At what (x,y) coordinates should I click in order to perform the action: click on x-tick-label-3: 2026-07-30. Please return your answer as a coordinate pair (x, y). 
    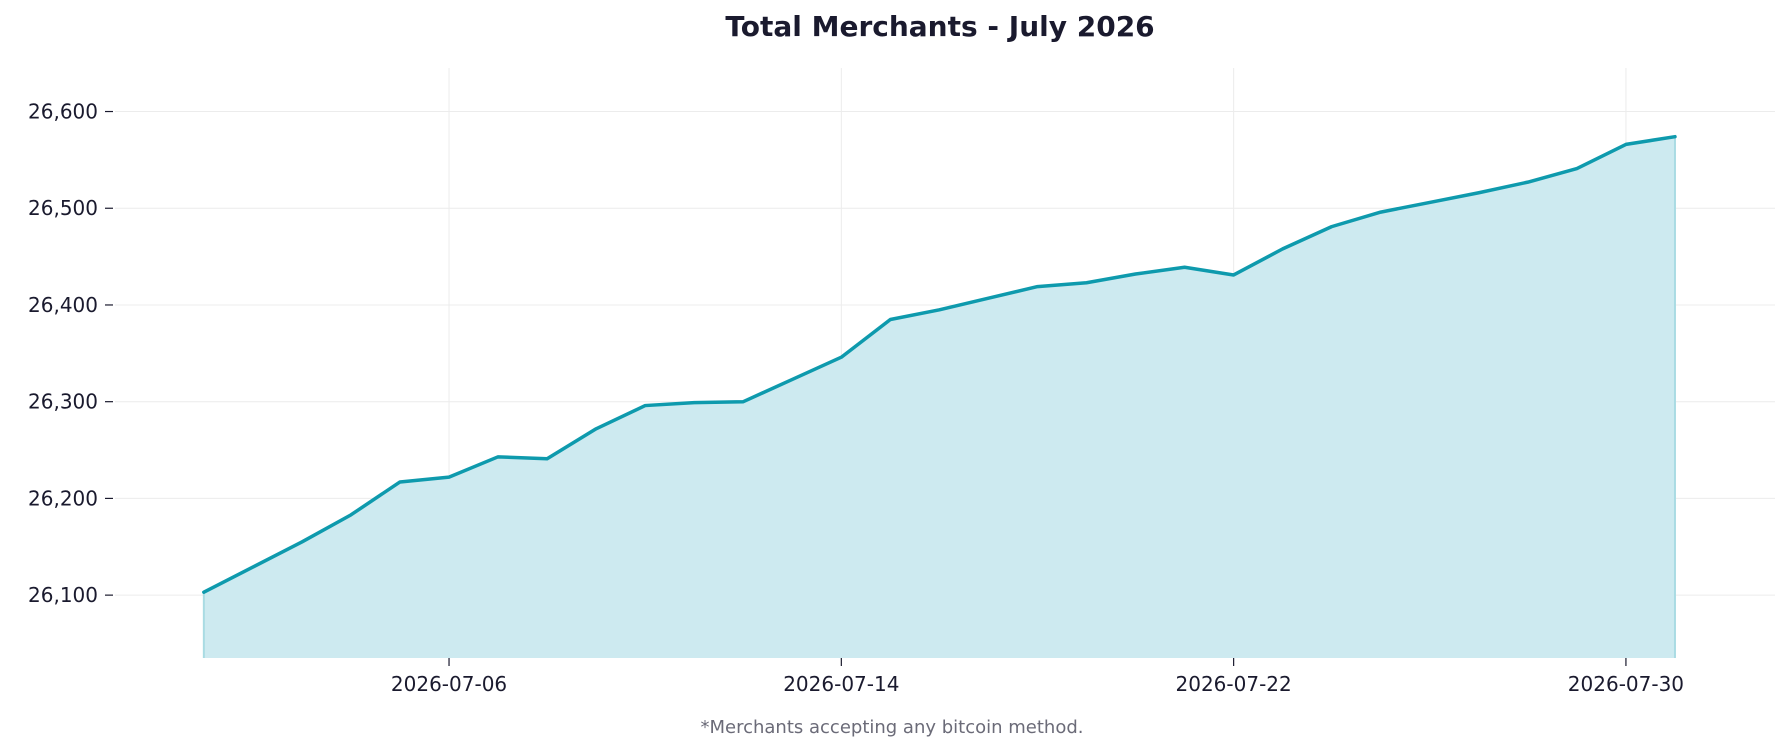
    Looking at the image, I should click on (1626, 684).